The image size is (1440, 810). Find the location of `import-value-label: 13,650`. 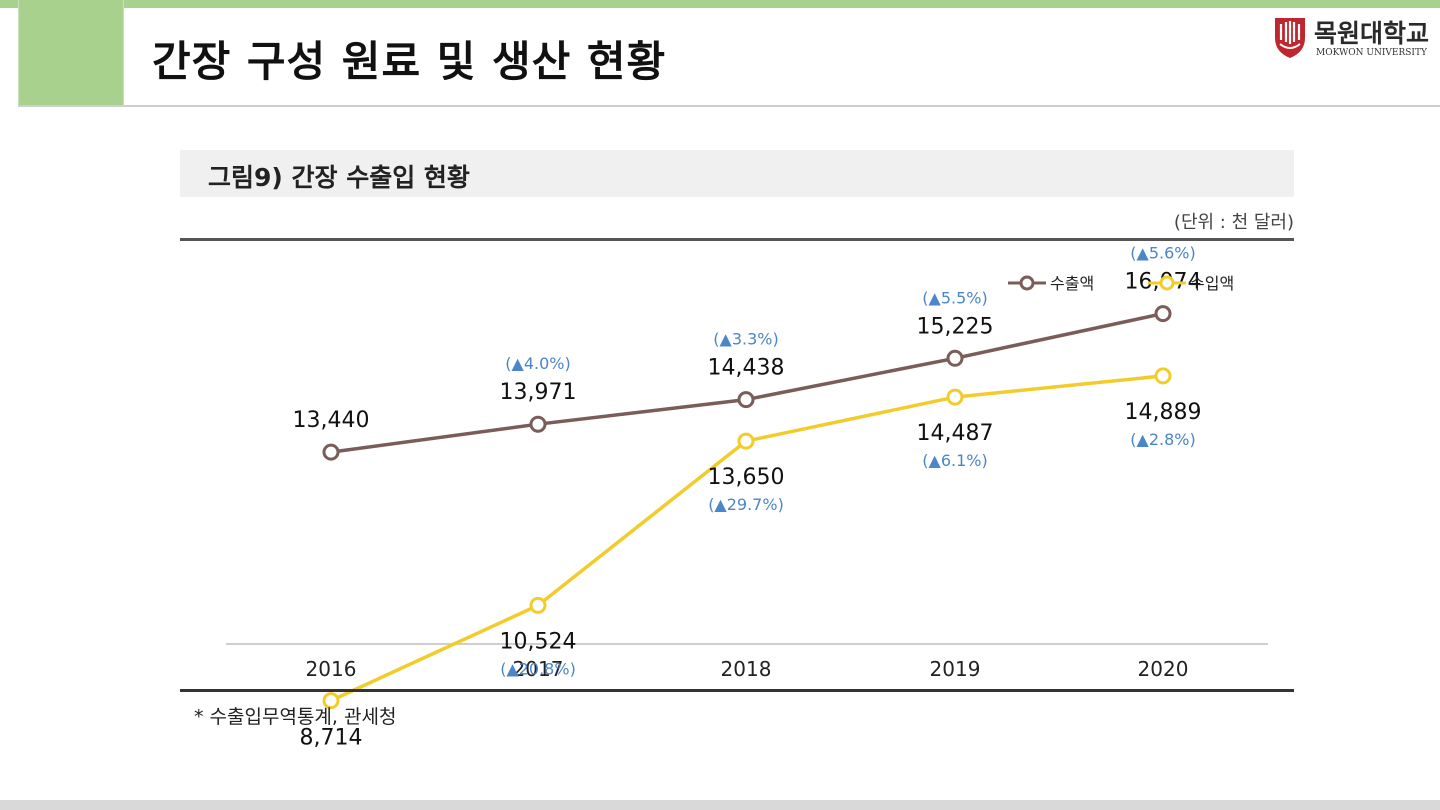

import-value-label: 13,650 is located at coordinates (746, 477).